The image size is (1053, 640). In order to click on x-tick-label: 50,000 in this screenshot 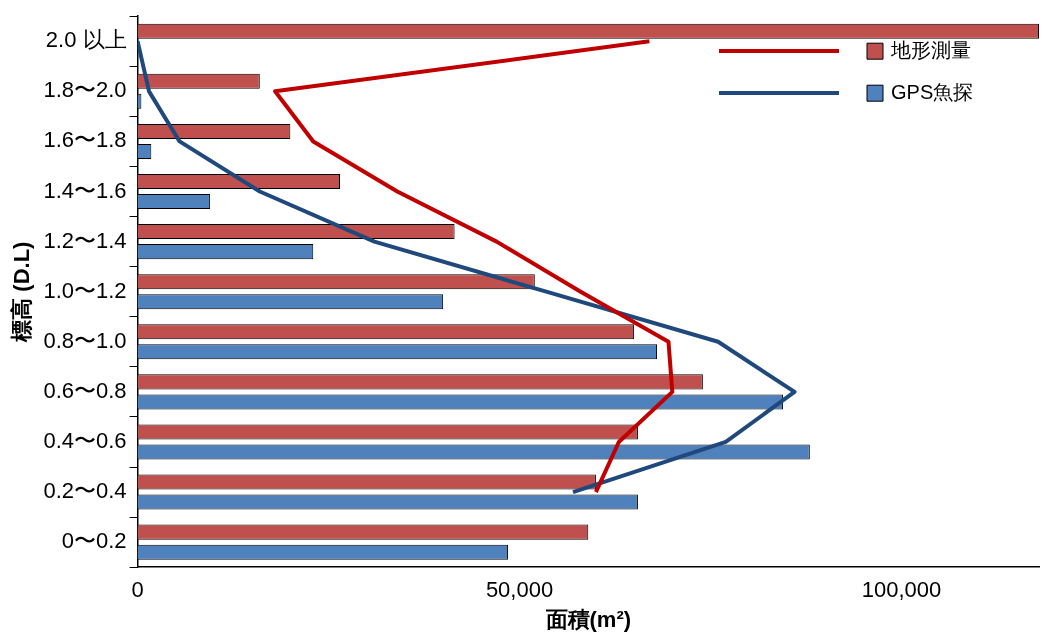, I will do `click(519, 590)`.